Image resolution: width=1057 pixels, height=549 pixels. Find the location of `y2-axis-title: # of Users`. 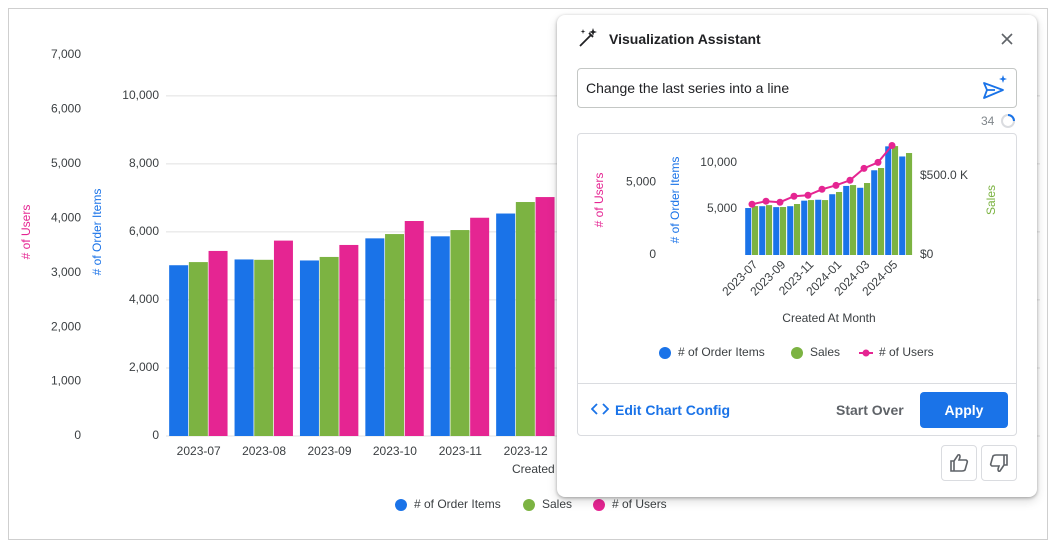

y2-axis-title: # of Users is located at coordinates (26, 232).